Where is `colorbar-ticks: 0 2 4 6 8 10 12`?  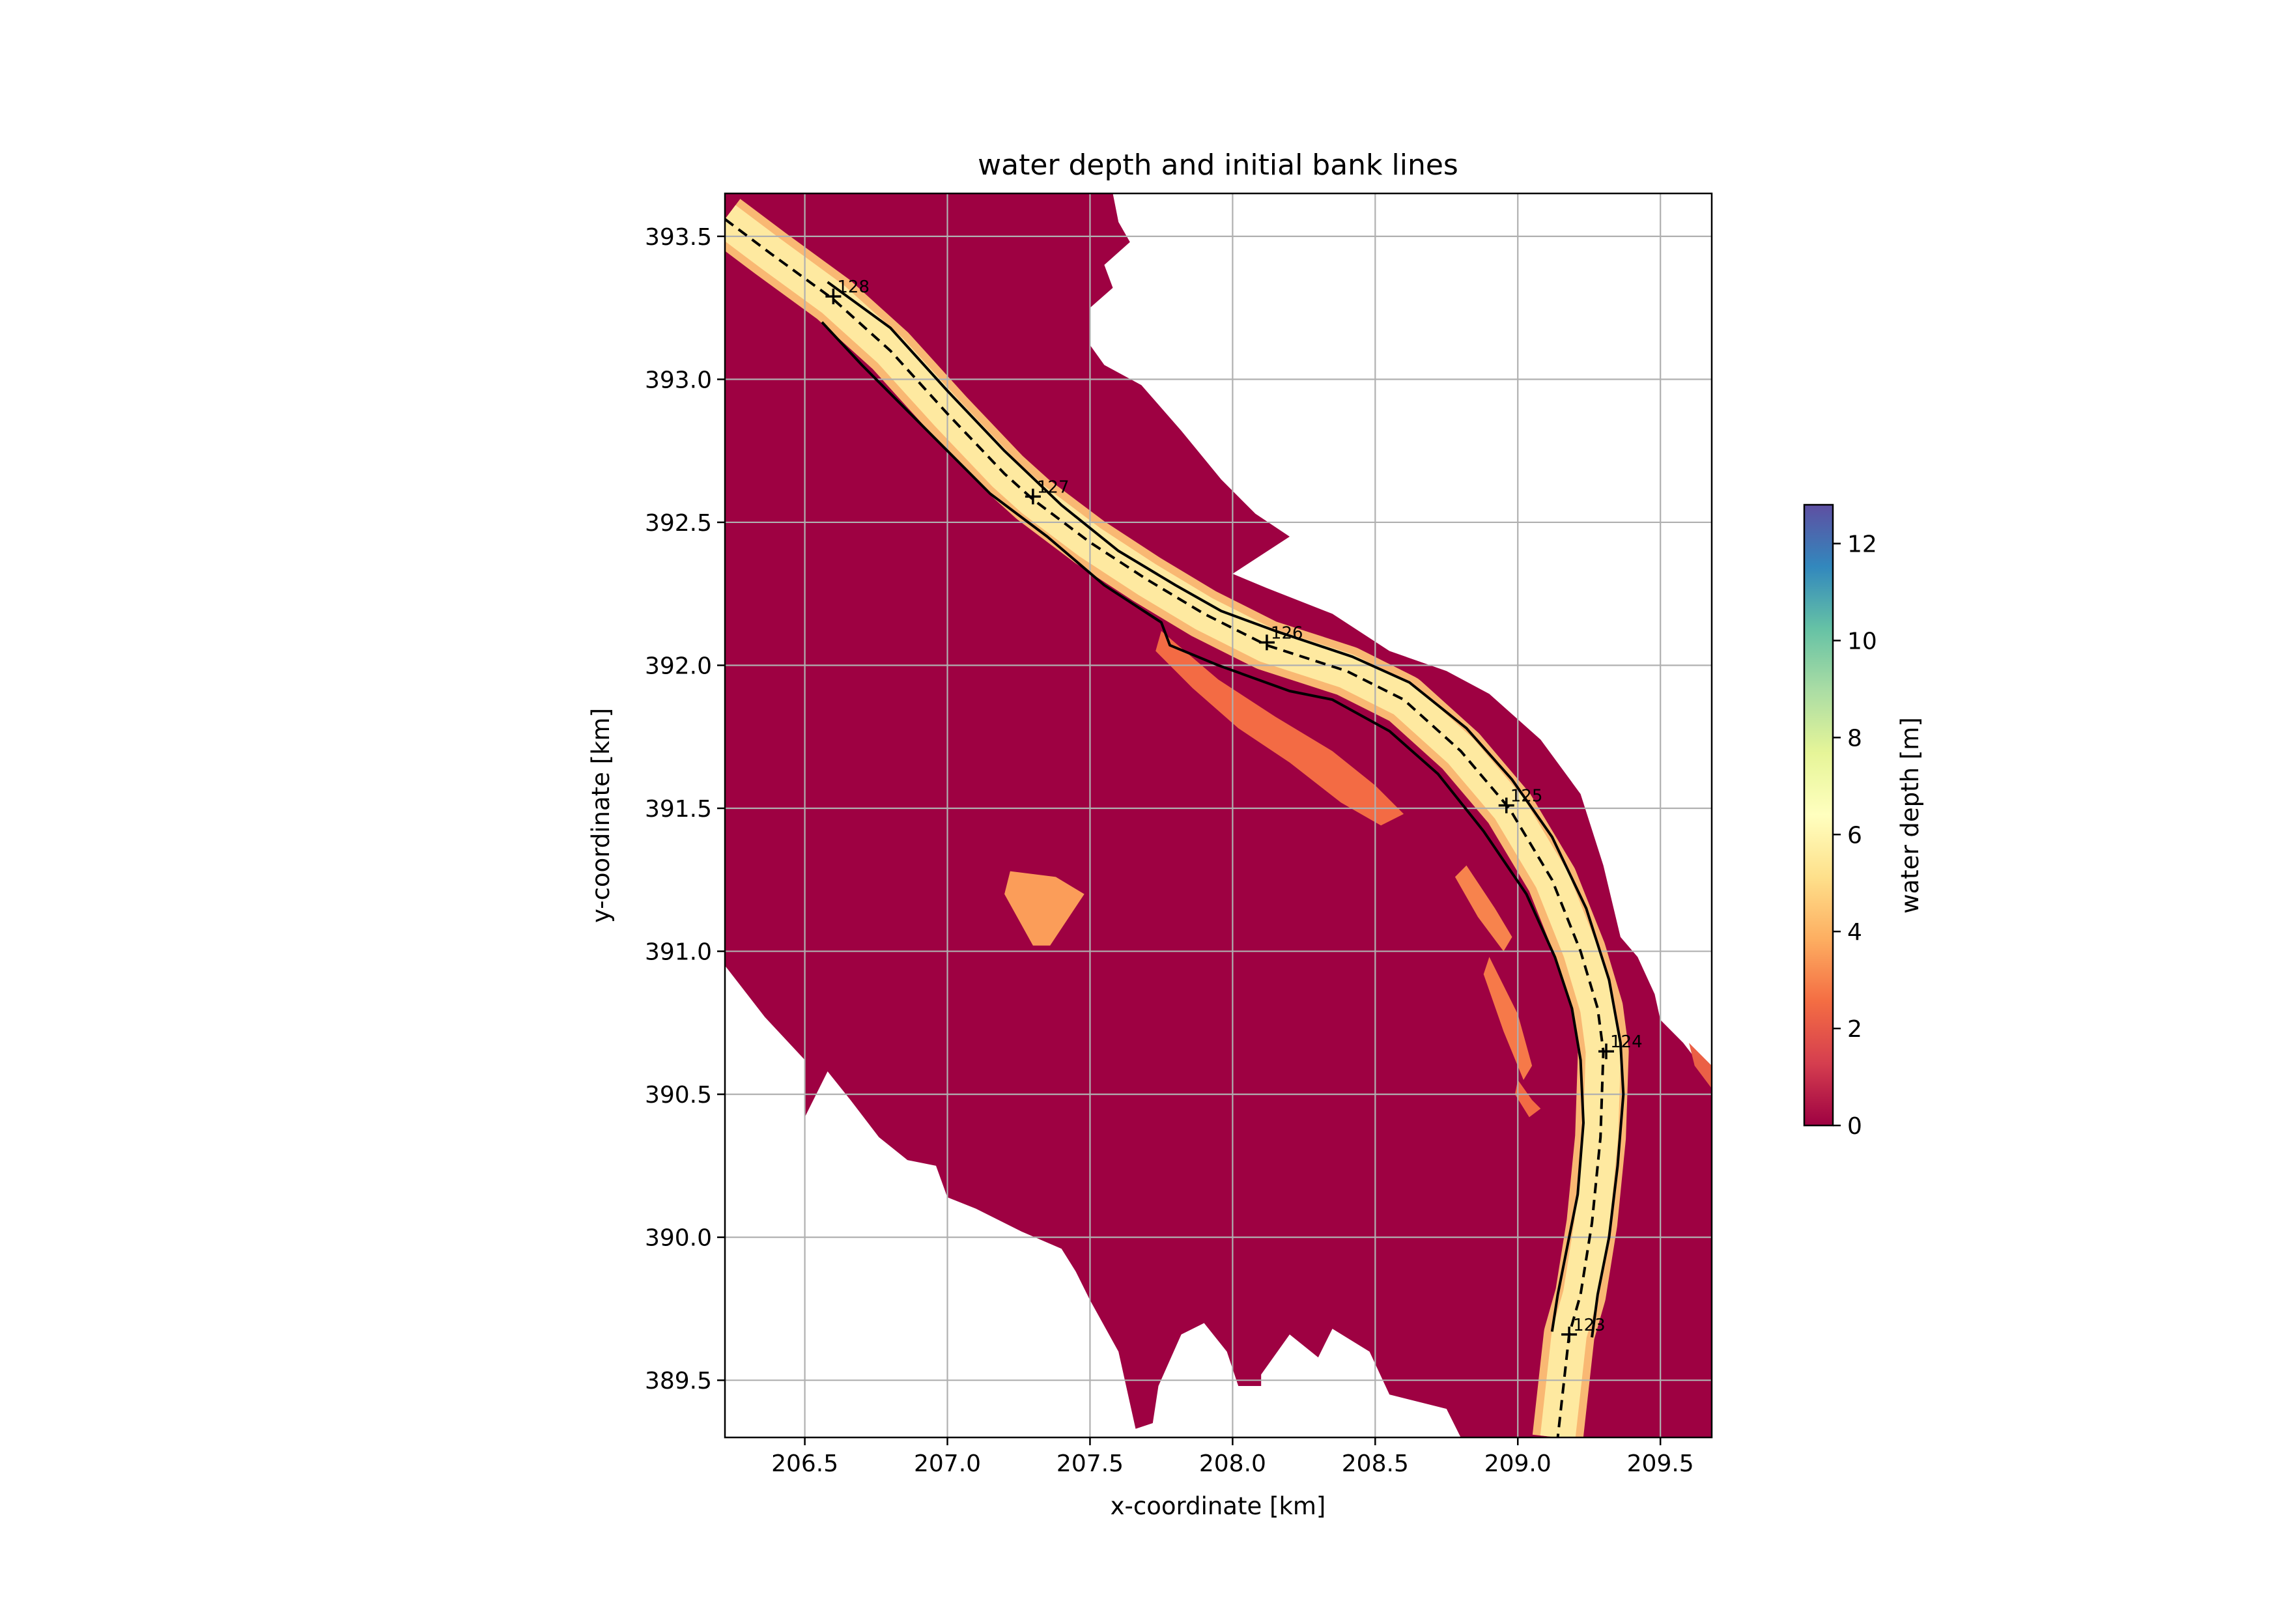 colorbar-ticks: 0 2 4 6 8 10 12 is located at coordinates (1855, 835).